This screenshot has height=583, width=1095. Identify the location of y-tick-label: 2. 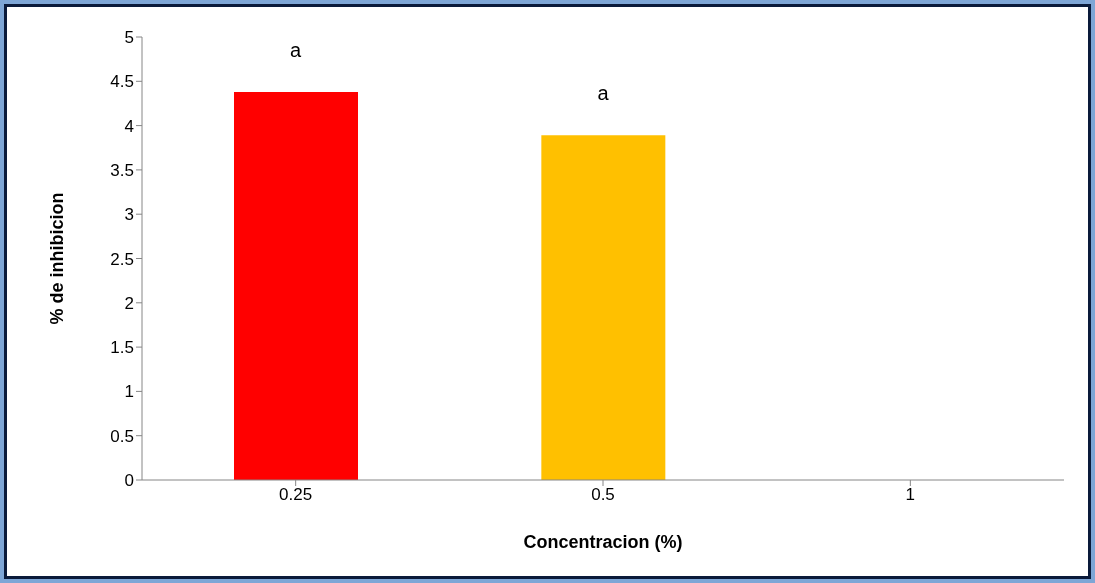
(129, 303).